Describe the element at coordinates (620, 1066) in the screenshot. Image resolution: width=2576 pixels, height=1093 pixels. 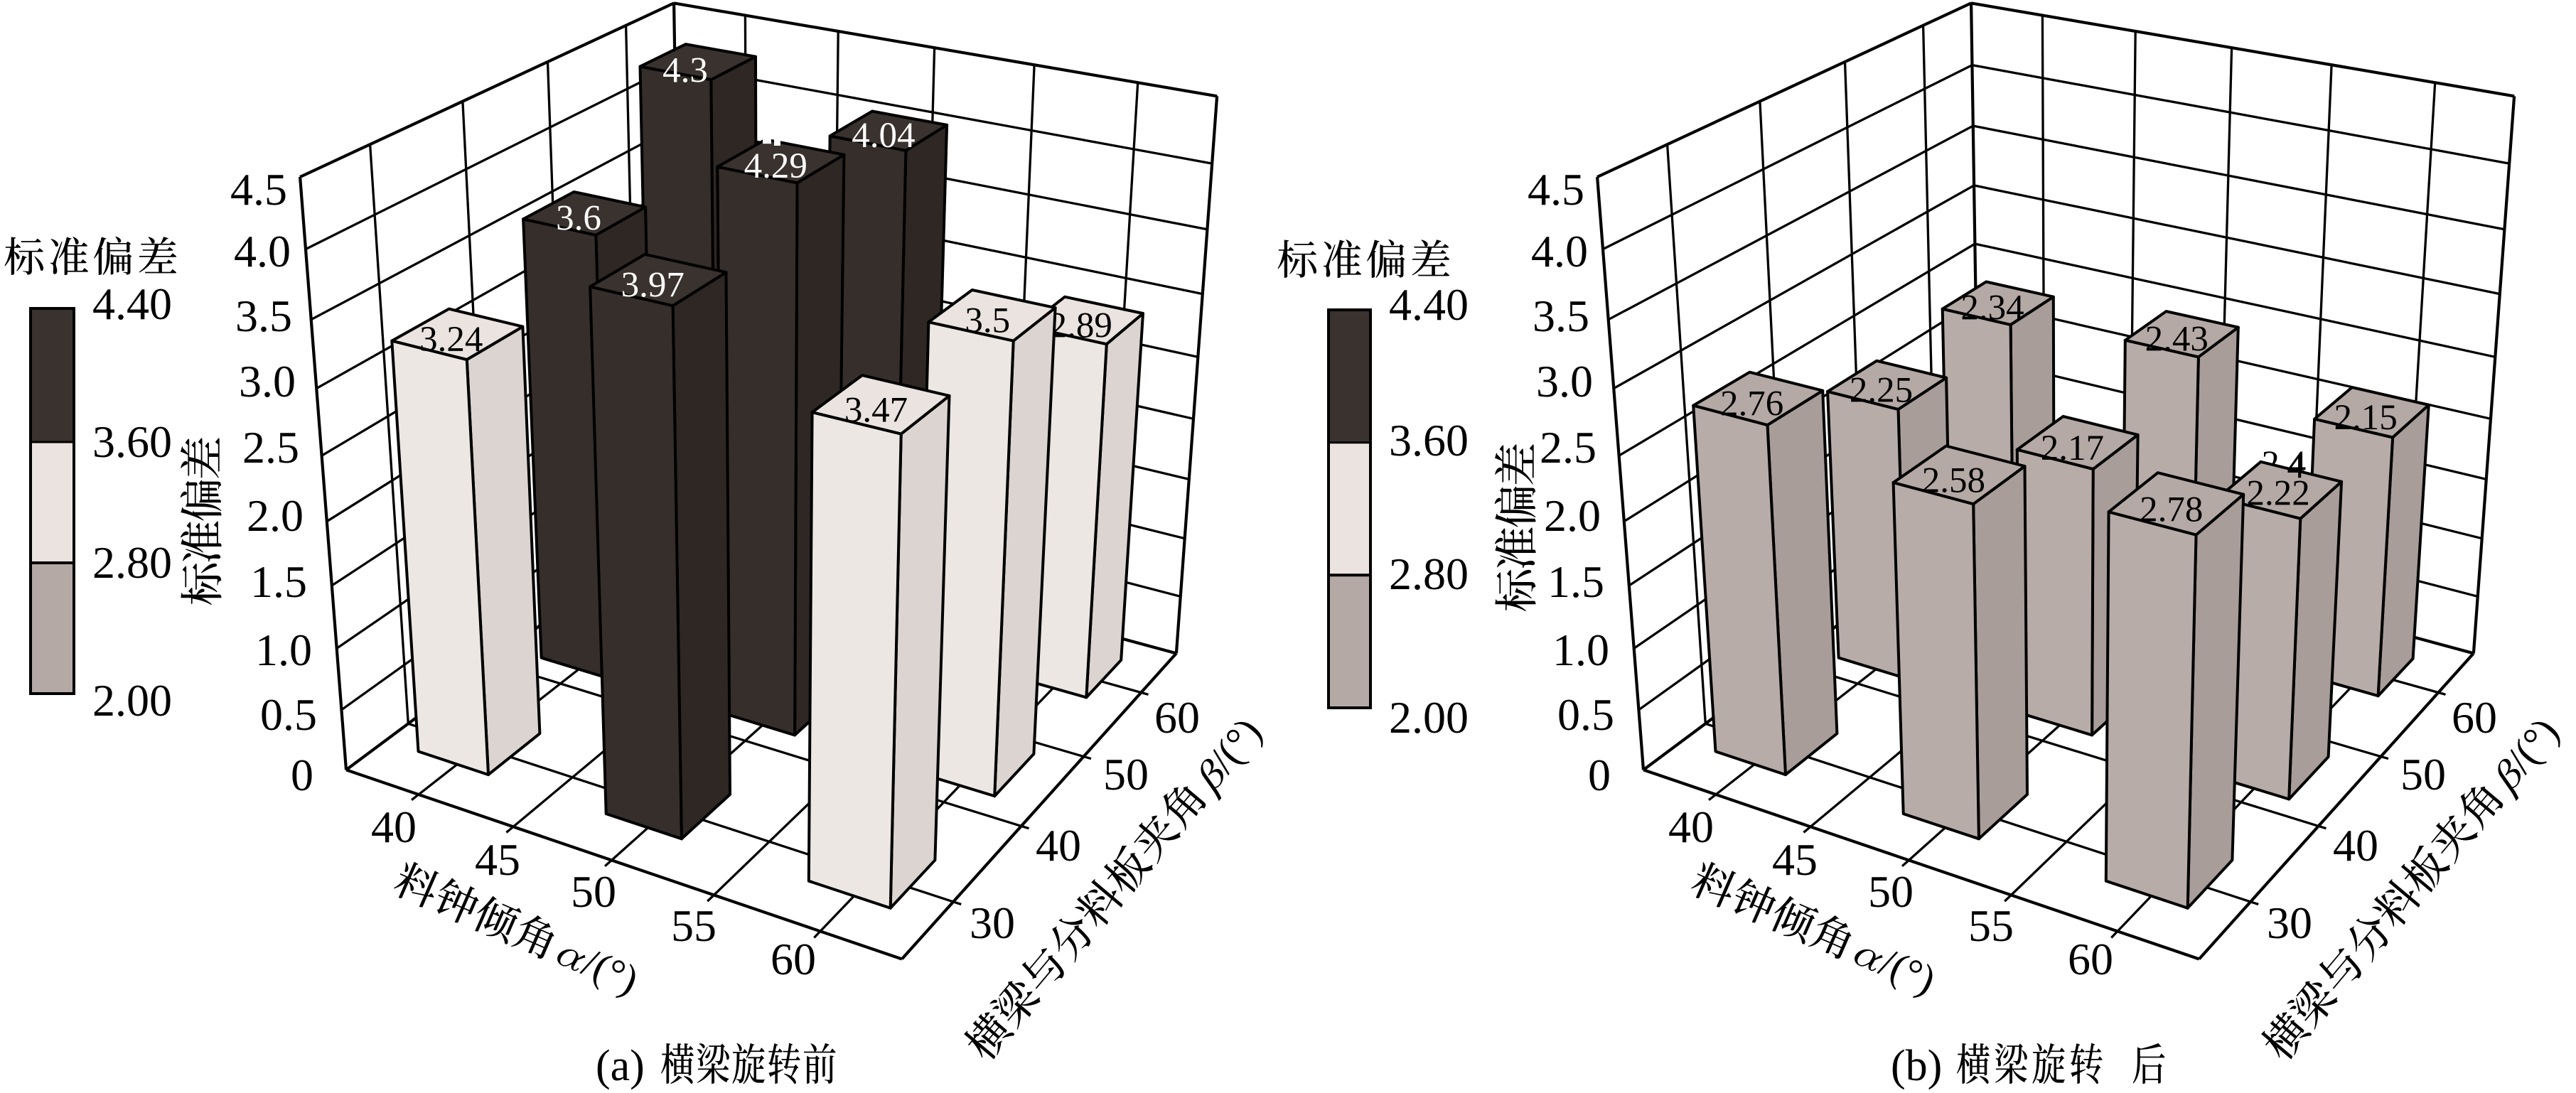
I see `svg-text: (a)` at that location.